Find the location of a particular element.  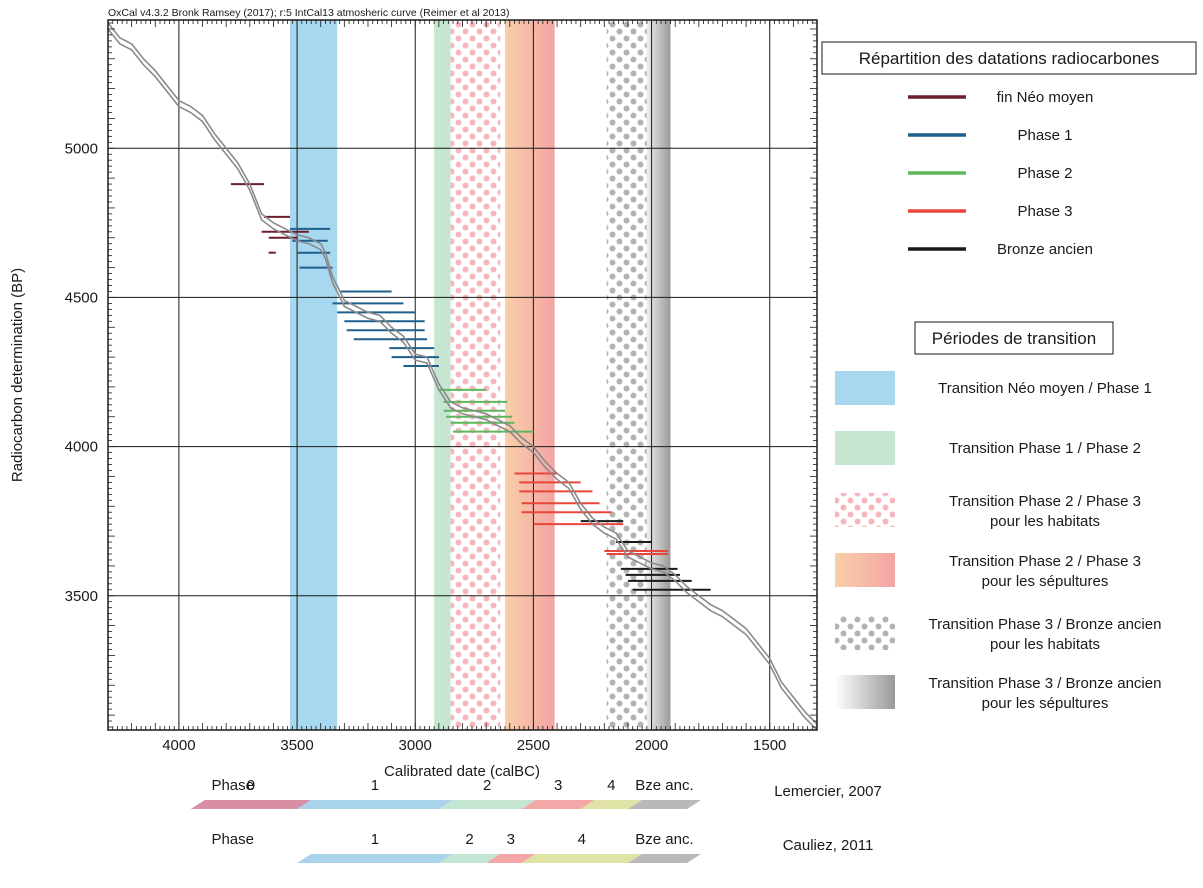

transition-legend-line2-2: pour les habitats is located at coordinates (1045, 521).